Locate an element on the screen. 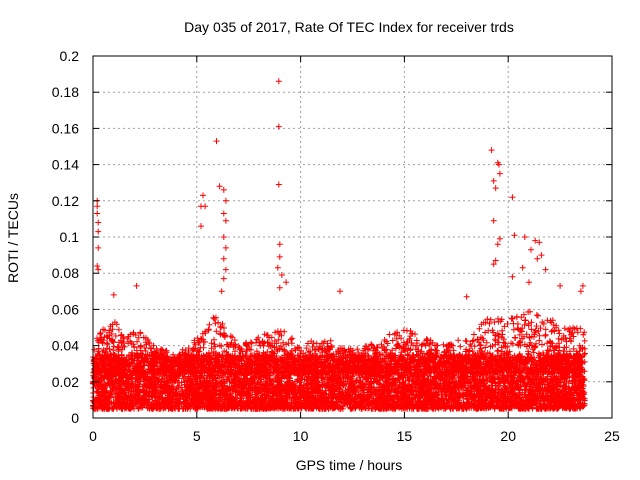 This screenshot has height=480, width=640. y-tick-label: 0.04 is located at coordinates (65, 346).